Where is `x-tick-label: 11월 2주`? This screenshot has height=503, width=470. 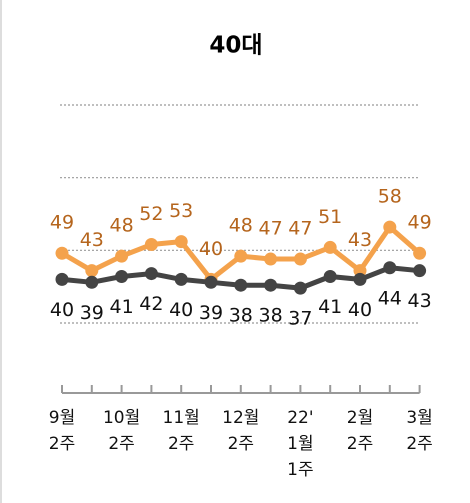 x-tick-label: 11월 2주 is located at coordinates (181, 431).